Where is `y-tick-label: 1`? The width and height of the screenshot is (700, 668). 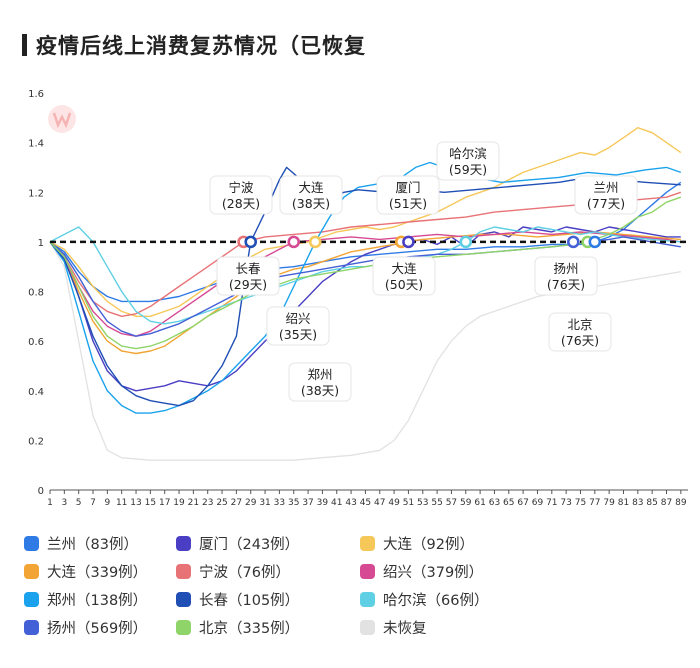
y-tick-label: 1 is located at coordinates (41, 243).